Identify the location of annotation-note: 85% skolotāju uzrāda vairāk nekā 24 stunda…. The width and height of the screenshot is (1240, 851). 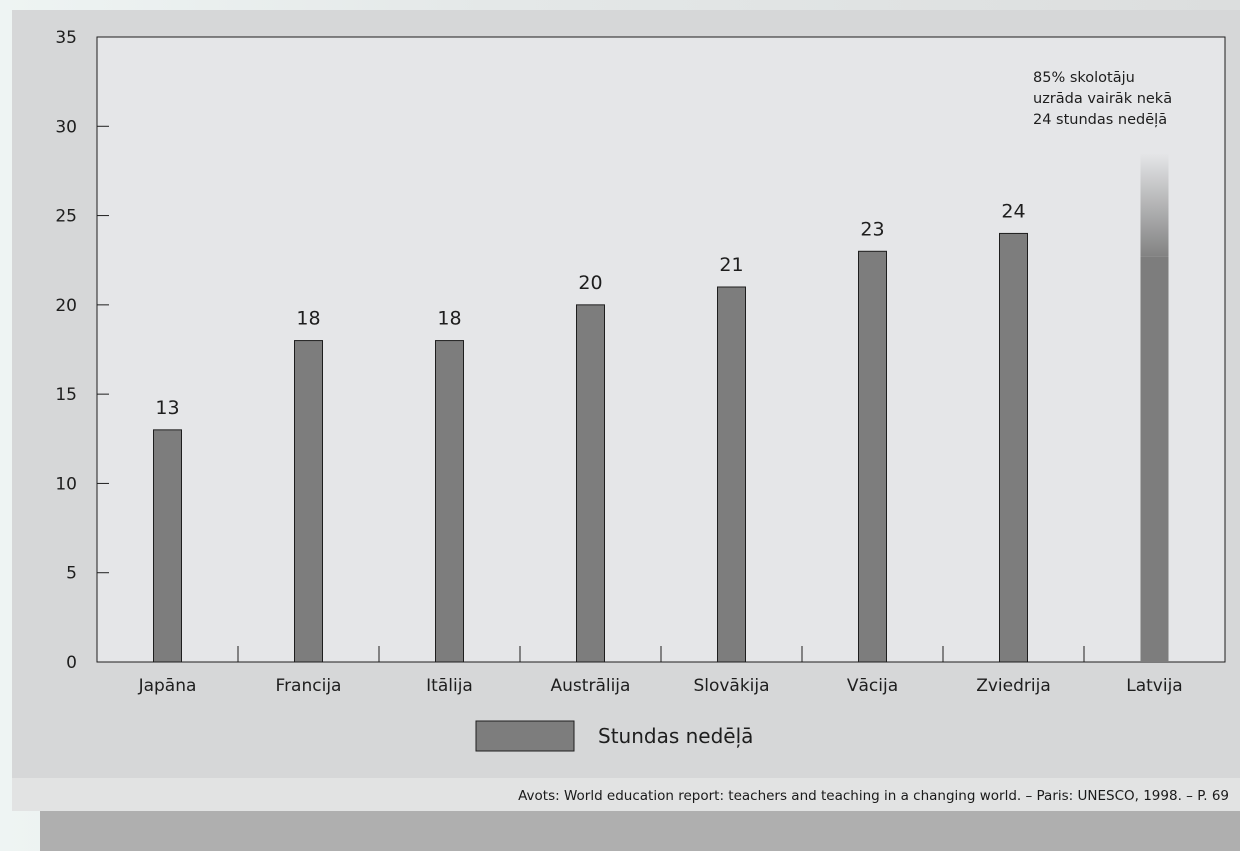
(1102, 99).